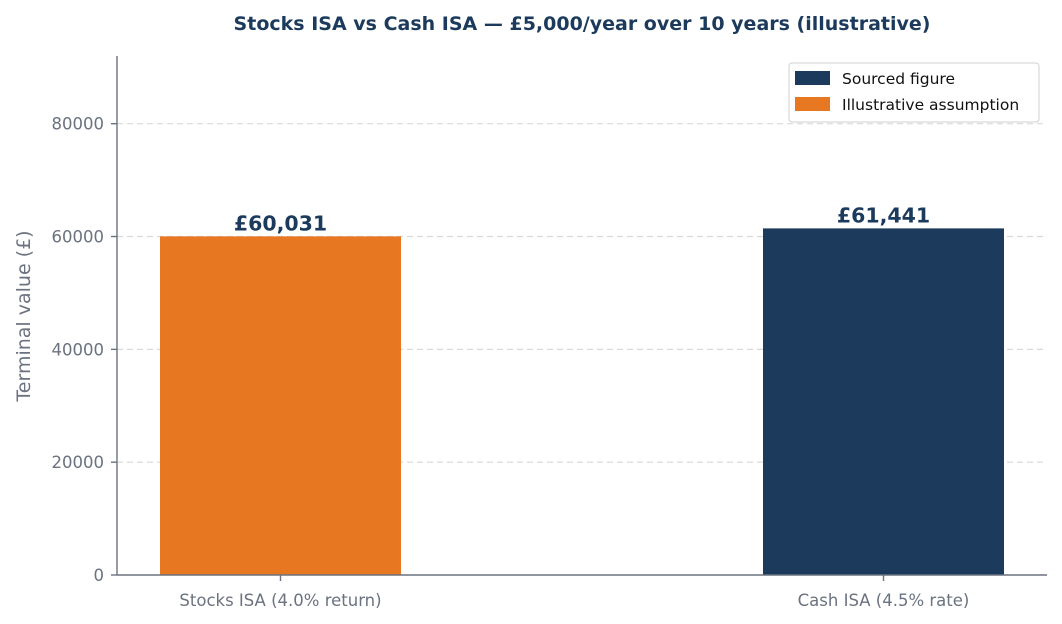 This screenshot has height=624, width=1062. What do you see at coordinates (280, 600) in the screenshot?
I see `x-tick-label: Stocks ISA (4.0% return)` at bounding box center [280, 600].